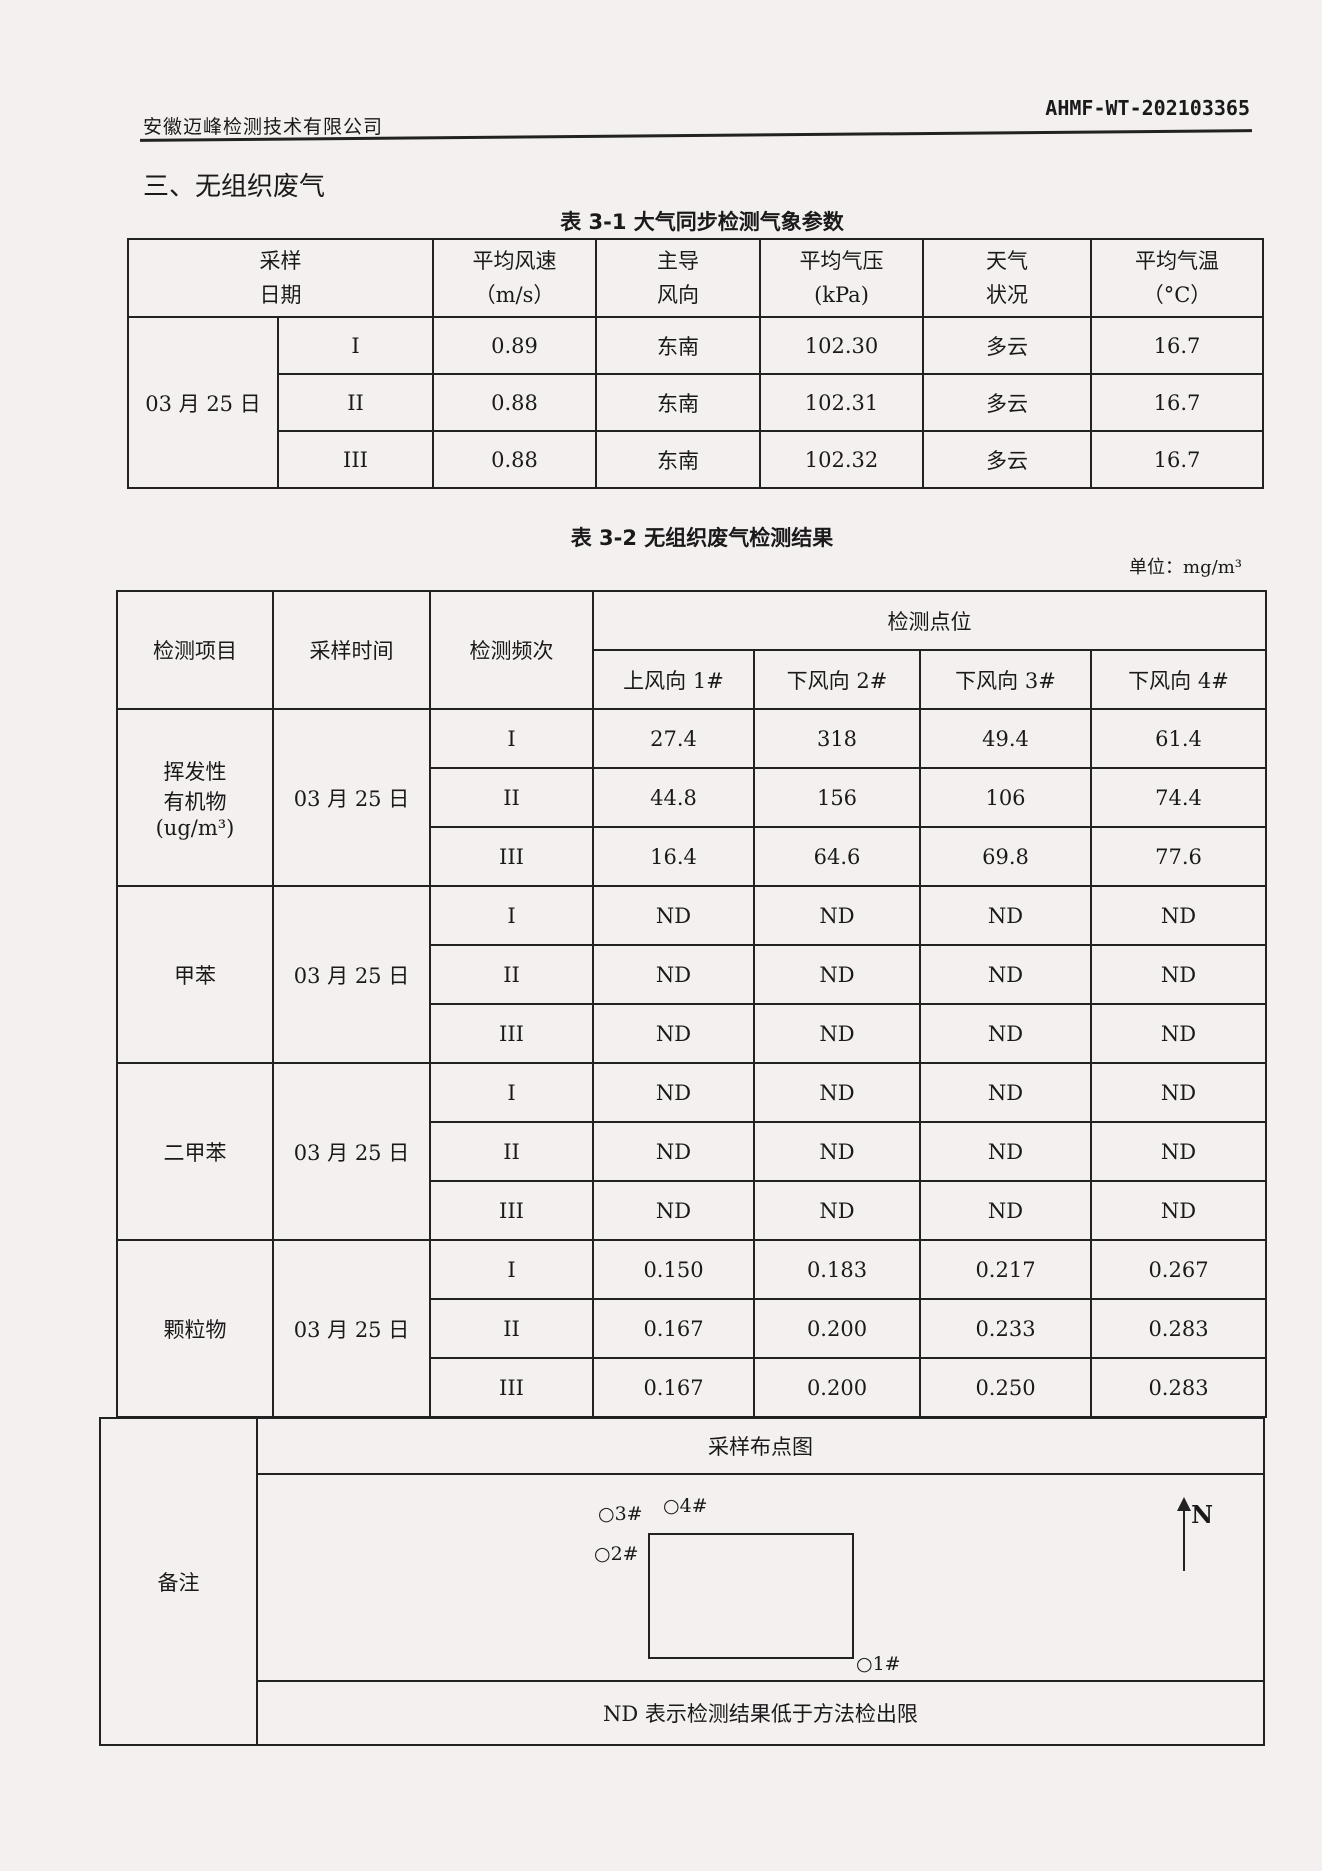 This screenshot has height=1871, width=1322. Describe the element at coordinates (195, 1151) in the screenshot. I see `item-name: 二甲苯` at that location.